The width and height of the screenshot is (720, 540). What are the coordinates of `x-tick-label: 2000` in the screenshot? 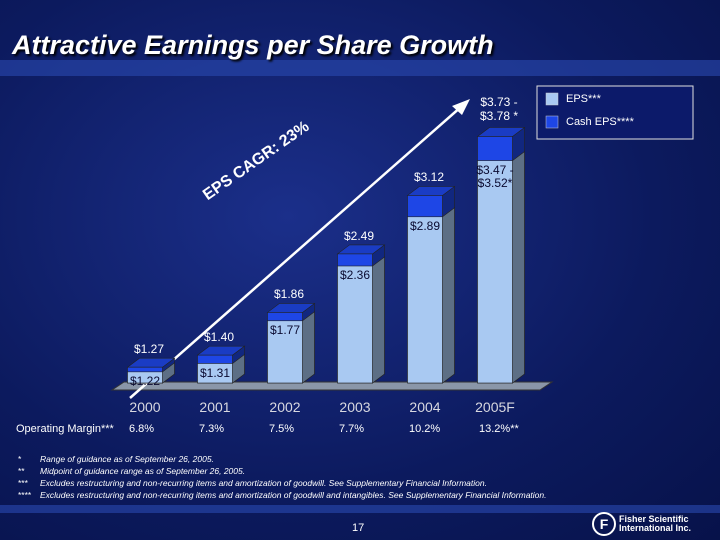 It's located at (145, 407).